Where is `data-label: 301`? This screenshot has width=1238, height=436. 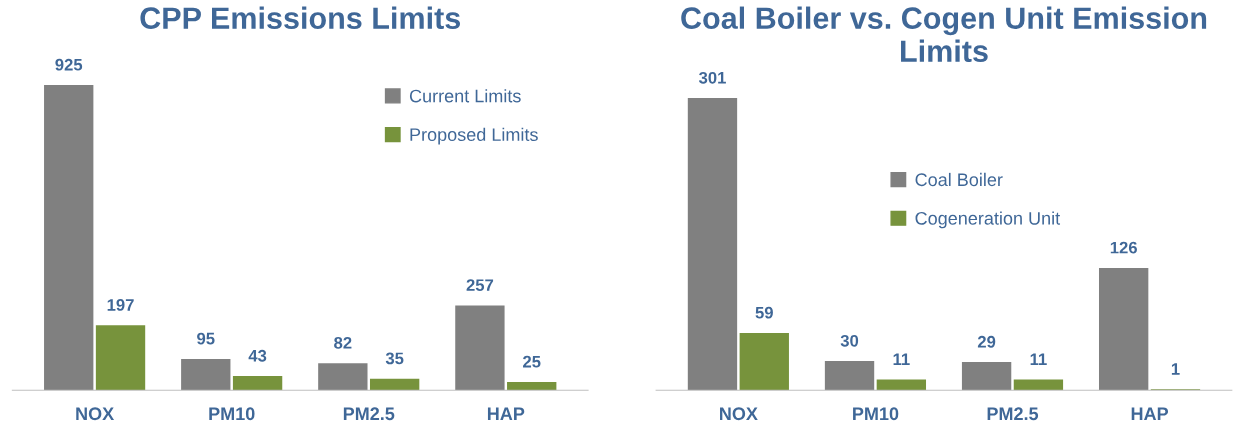
data-label: 301 is located at coordinates (712, 77).